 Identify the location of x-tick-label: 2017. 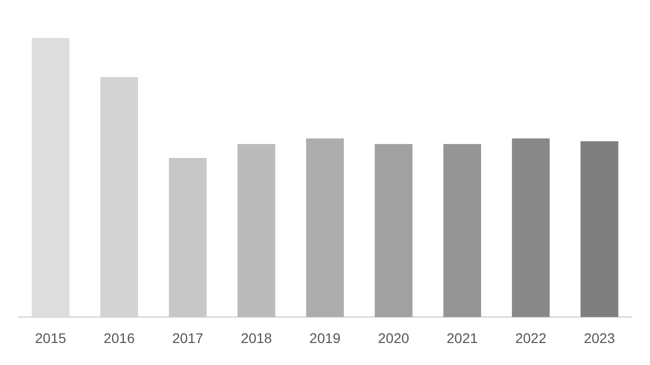
(188, 338).